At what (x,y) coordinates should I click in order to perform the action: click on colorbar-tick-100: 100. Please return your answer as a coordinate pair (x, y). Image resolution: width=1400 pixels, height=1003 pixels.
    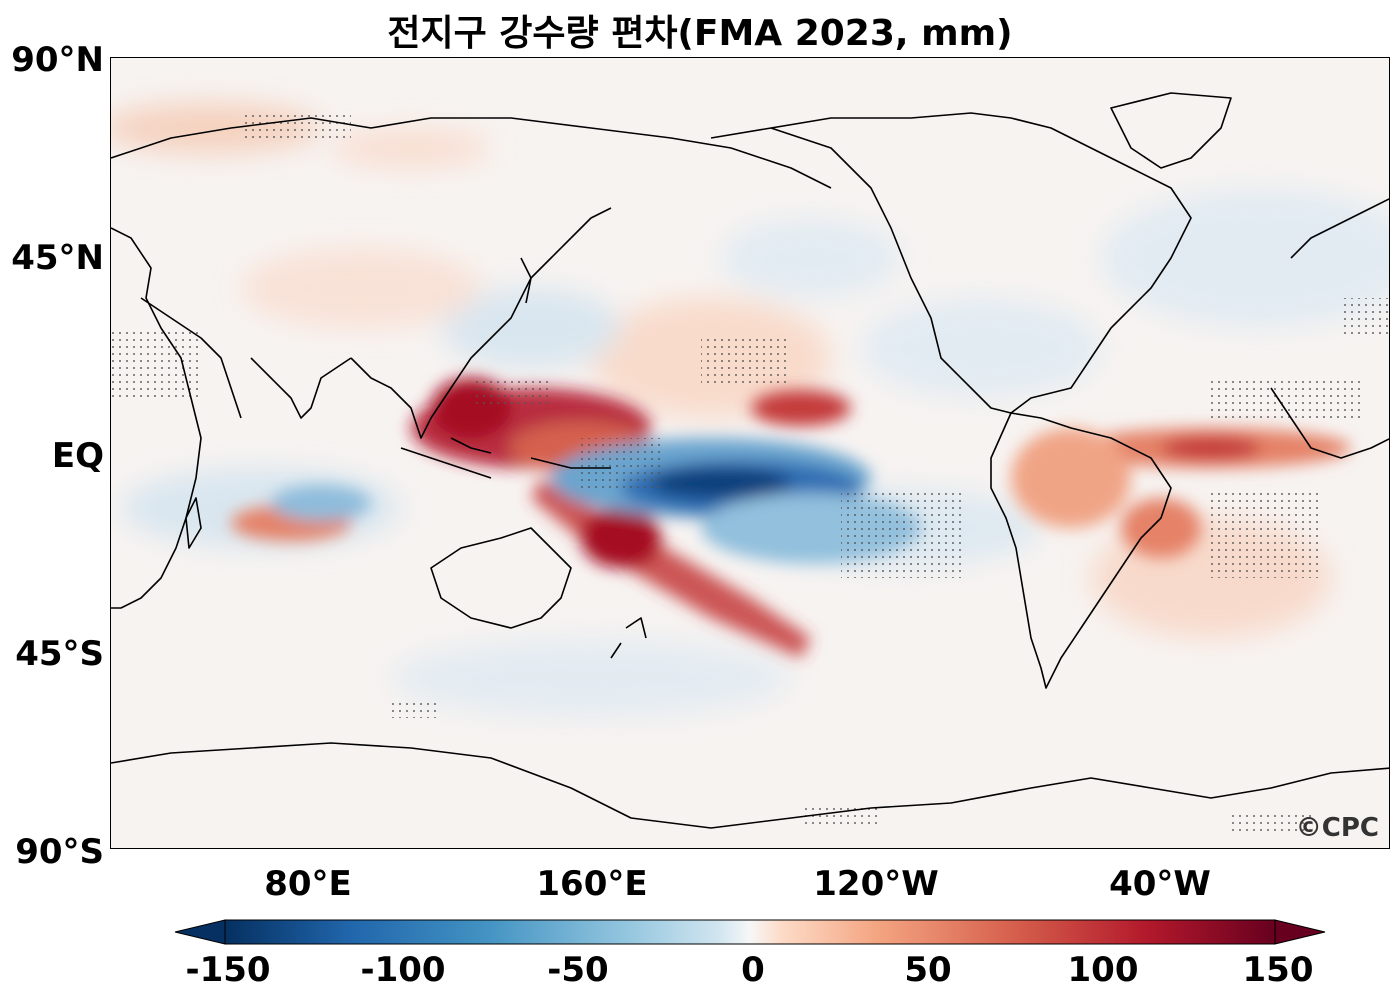
    Looking at the image, I should click on (1103, 970).